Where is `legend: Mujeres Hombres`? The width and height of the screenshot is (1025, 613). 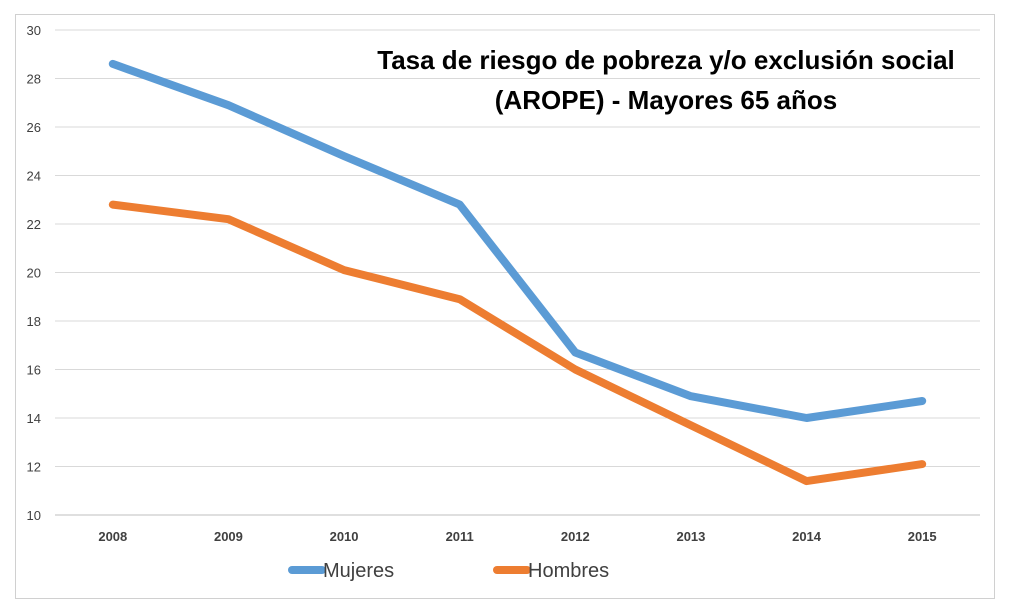
legend: Mujeres Hombres is located at coordinates (448, 571).